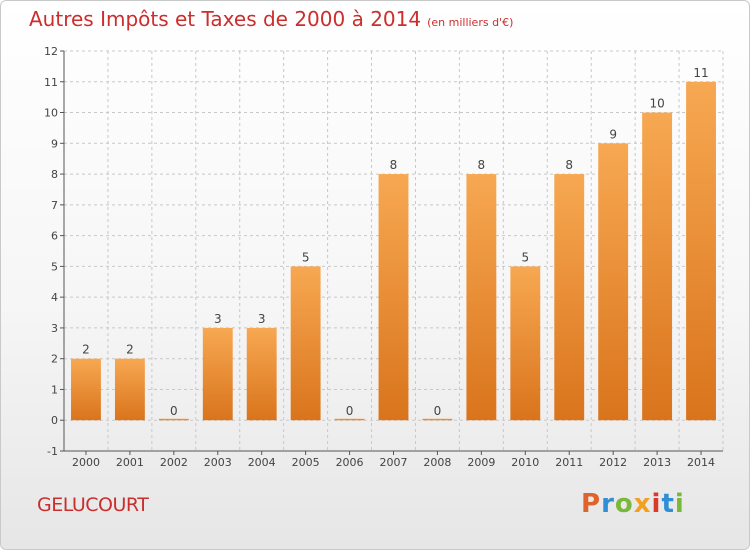 This screenshot has width=750, height=550. What do you see at coordinates (701, 462) in the screenshot?
I see `x-tick-label: 2014` at bounding box center [701, 462].